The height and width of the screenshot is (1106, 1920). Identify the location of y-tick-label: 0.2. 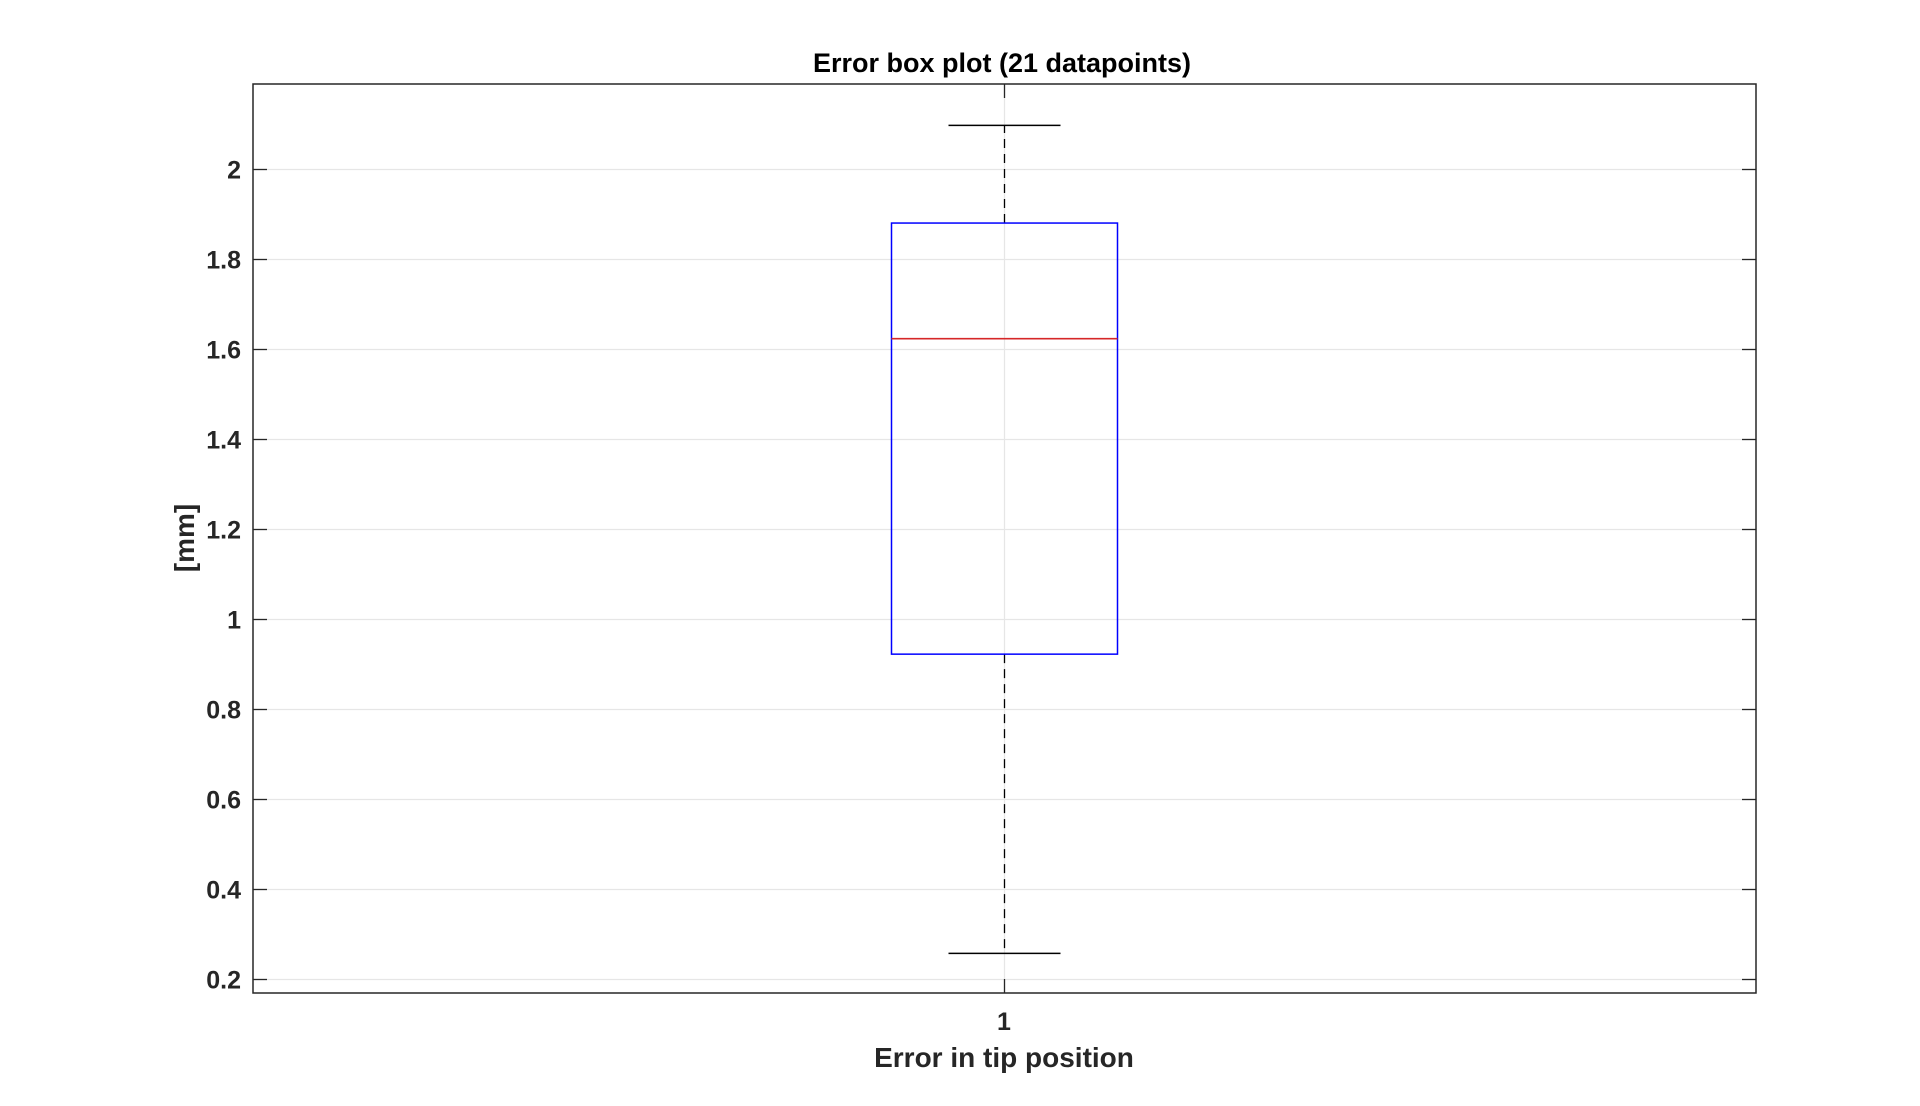
(223, 981).